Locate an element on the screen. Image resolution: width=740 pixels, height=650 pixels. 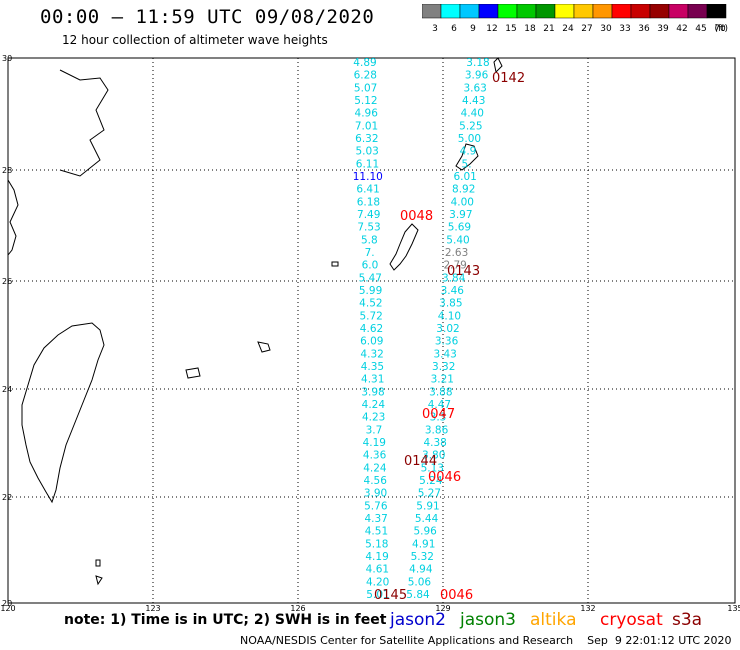
wave-height-label: 5.27 is located at coordinates (429, 494).